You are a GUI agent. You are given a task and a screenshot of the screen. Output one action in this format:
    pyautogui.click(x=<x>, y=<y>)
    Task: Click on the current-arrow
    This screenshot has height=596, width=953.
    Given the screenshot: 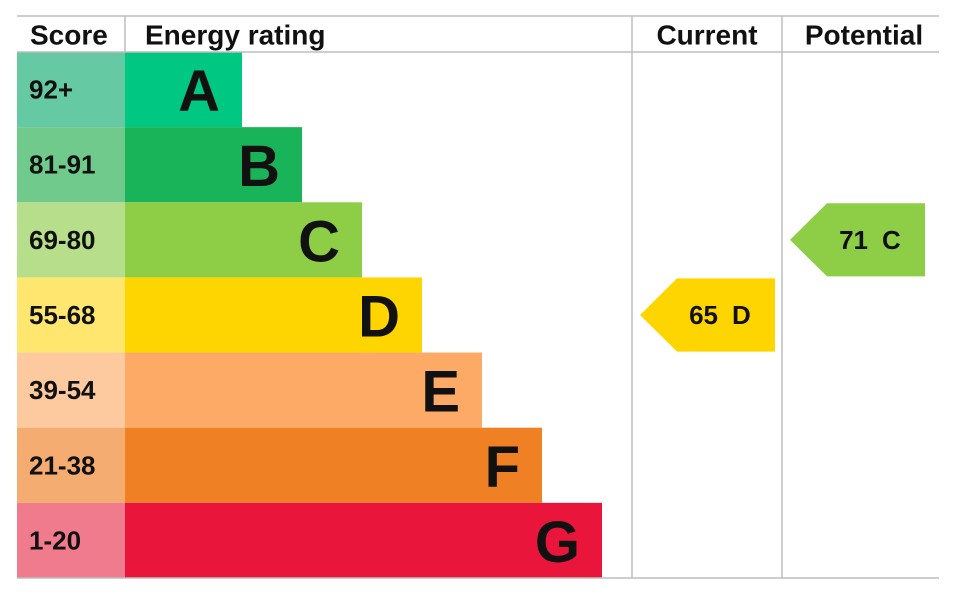 What is the action you would take?
    pyautogui.click(x=707, y=315)
    